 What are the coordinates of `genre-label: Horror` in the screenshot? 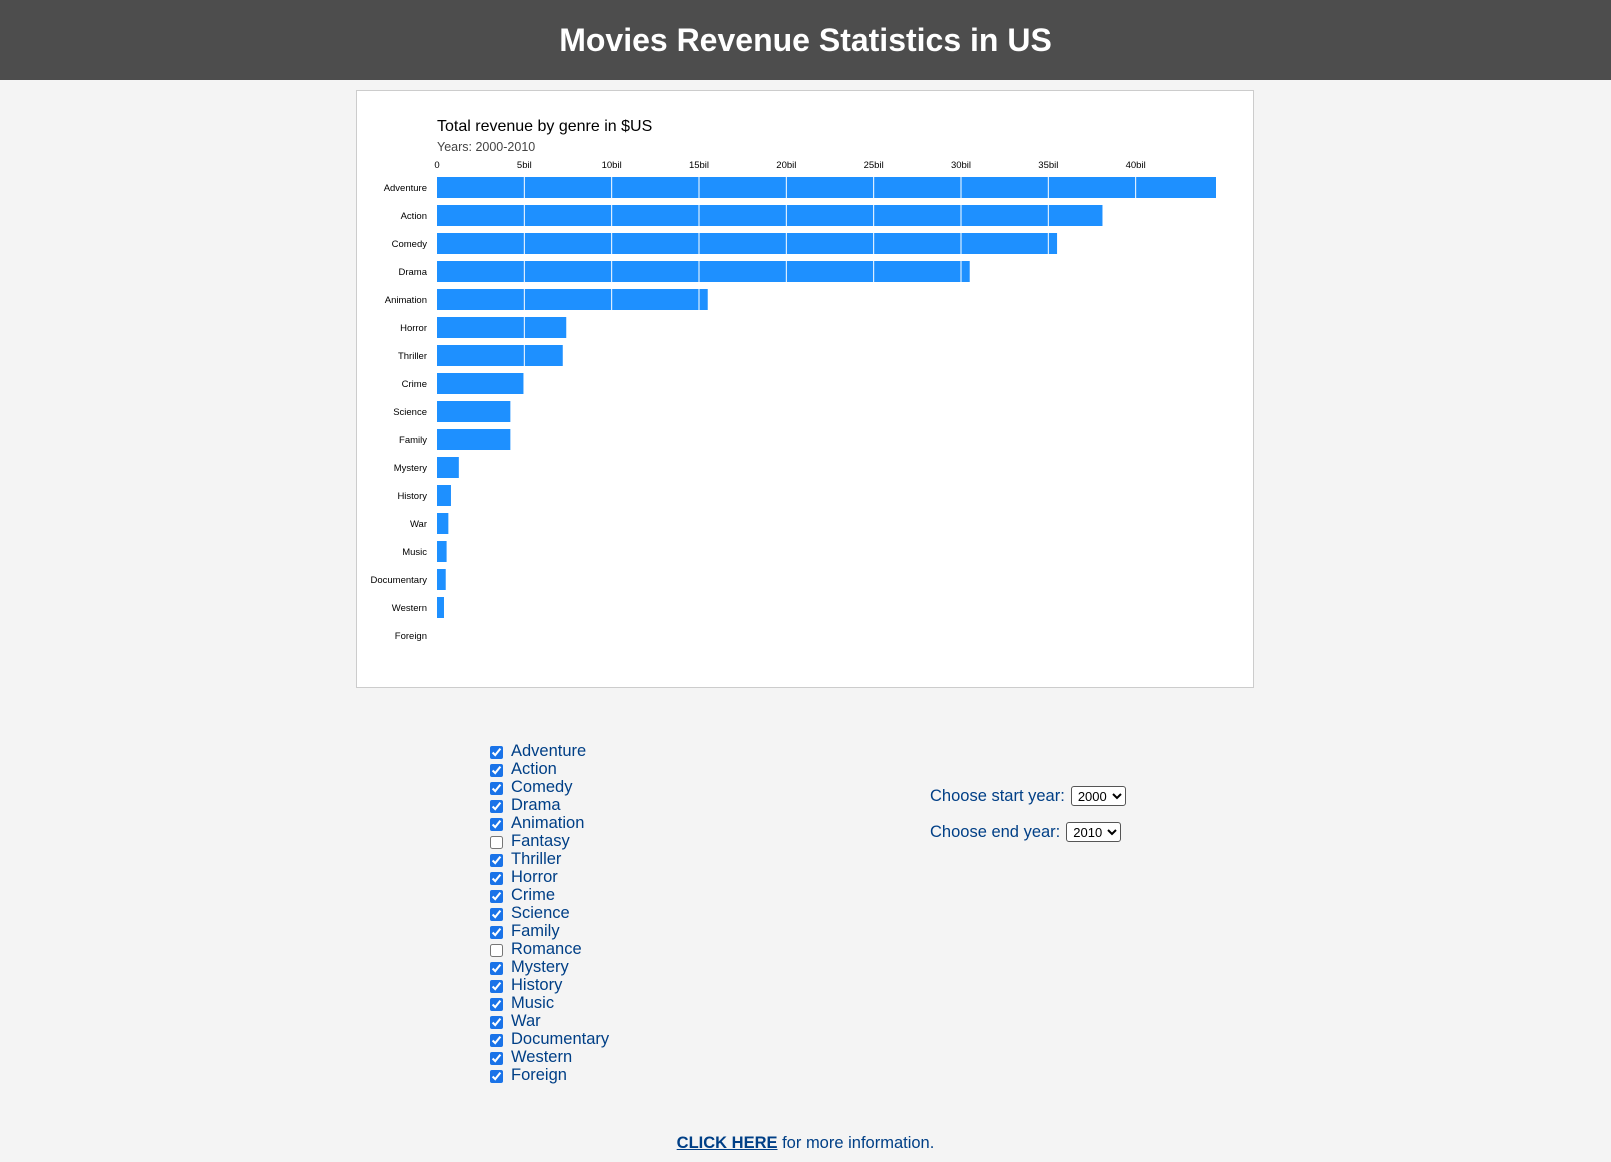 It's located at (534, 877).